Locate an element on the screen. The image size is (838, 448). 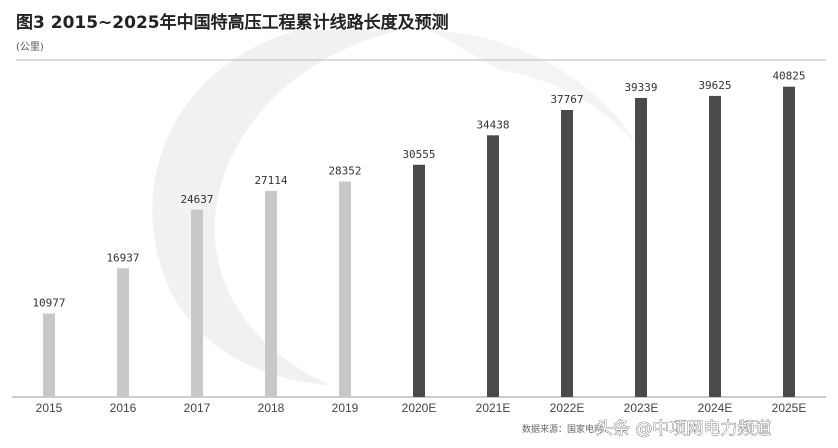
unit-label: (公里) is located at coordinates (30, 47).